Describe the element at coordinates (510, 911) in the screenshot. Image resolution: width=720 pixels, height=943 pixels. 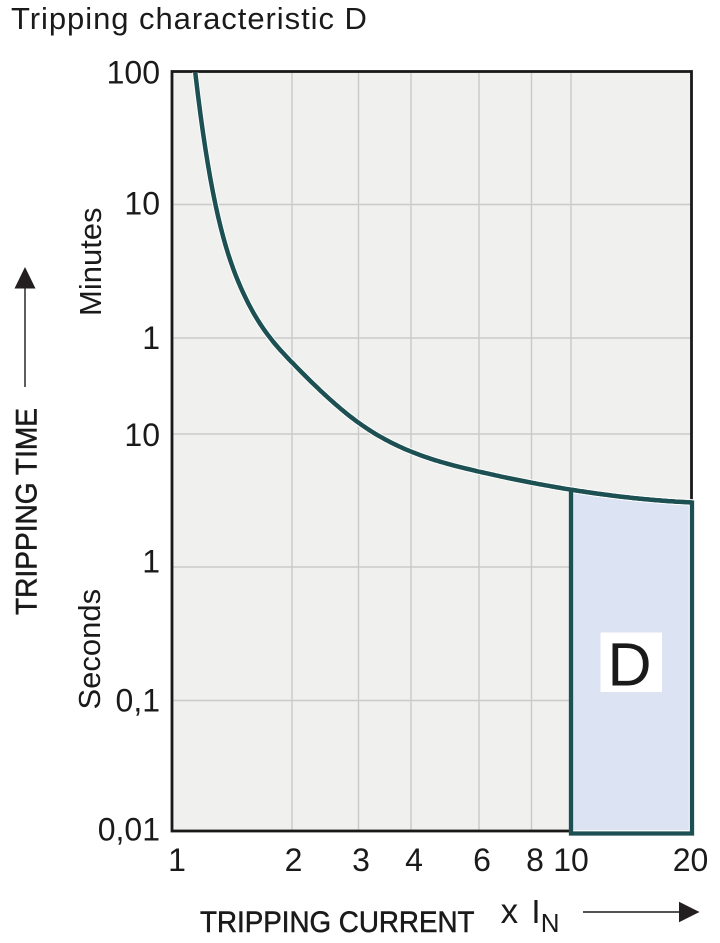
I see `svg-text: x` at that location.